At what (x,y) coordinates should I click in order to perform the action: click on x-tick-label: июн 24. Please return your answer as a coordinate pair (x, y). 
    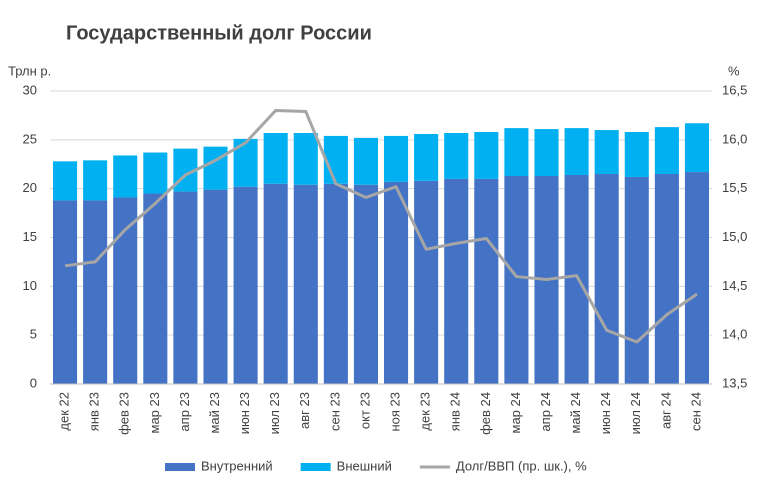
    Looking at the image, I should click on (605, 413).